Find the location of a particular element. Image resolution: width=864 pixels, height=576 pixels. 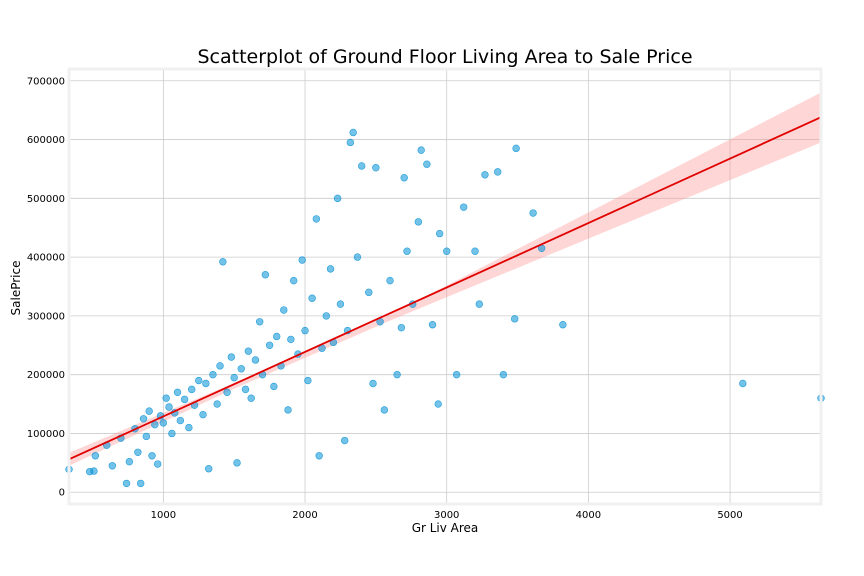

y-tick-label: 500000 is located at coordinates (46, 199).